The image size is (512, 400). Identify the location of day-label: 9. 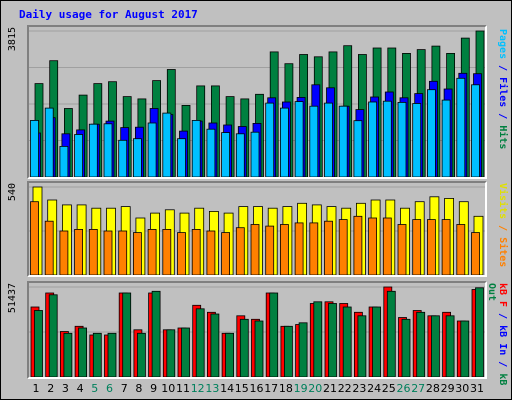
(154, 388).